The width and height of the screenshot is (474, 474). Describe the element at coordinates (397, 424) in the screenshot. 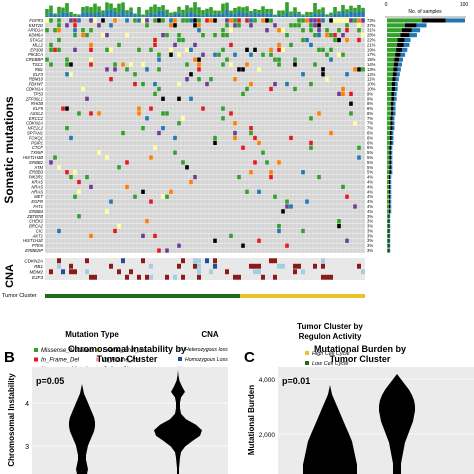

I see `panel-c-violin-high` at that location.